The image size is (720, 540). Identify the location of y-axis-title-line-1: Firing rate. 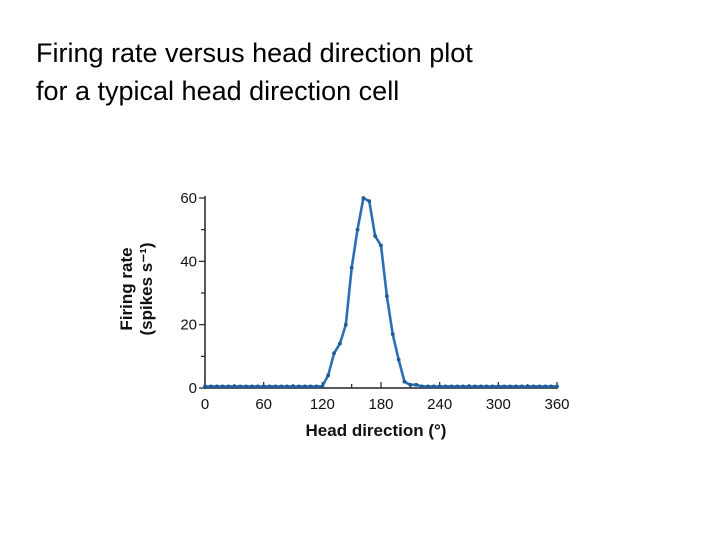
(126, 288).